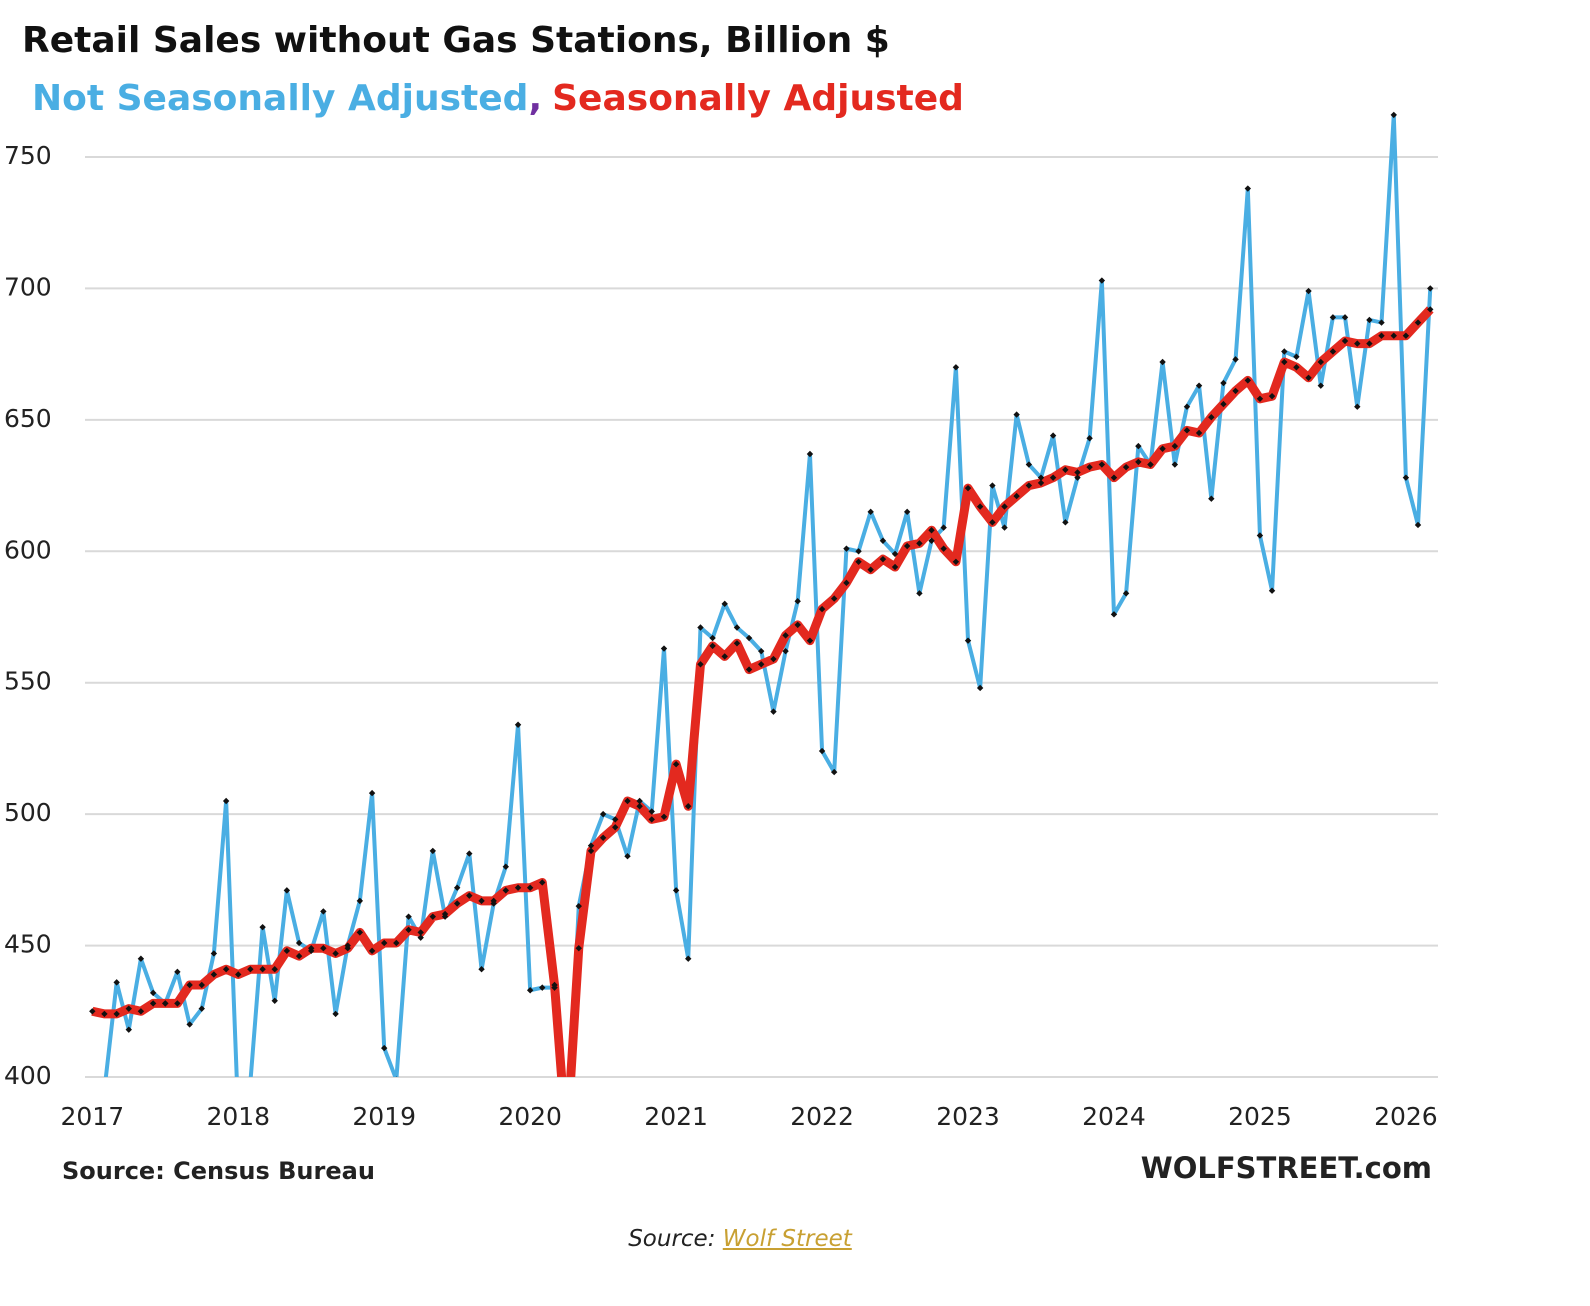 The image size is (1590, 1306). What do you see at coordinates (384, 1116) in the screenshot?
I see `x-tick-label: 2019` at bounding box center [384, 1116].